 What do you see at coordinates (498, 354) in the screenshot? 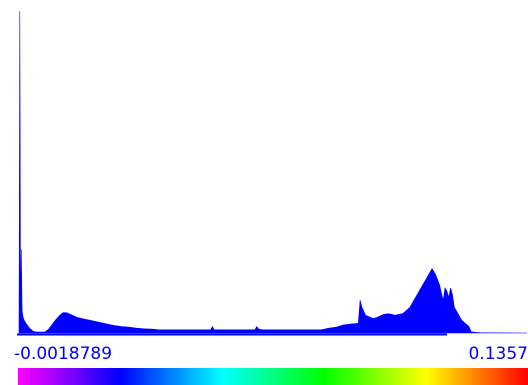
I see `max-value-label: 0.1357` at bounding box center [498, 354].